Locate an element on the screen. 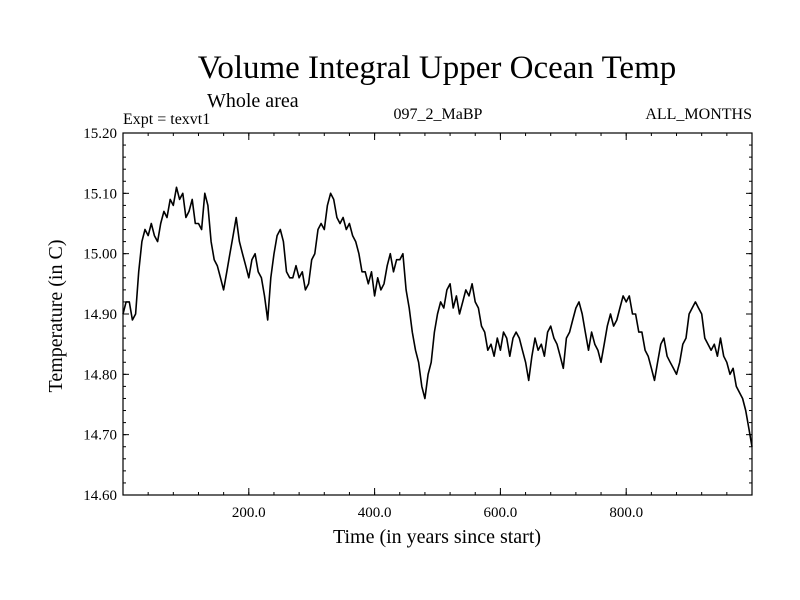  x-axis-label: Time (in years since start) is located at coordinates (437, 537).